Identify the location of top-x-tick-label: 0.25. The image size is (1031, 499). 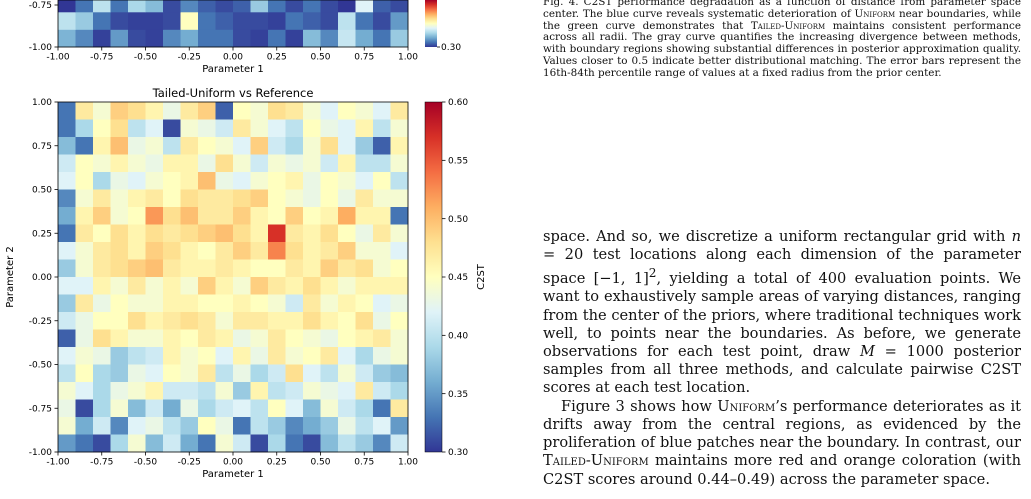
(277, 58).